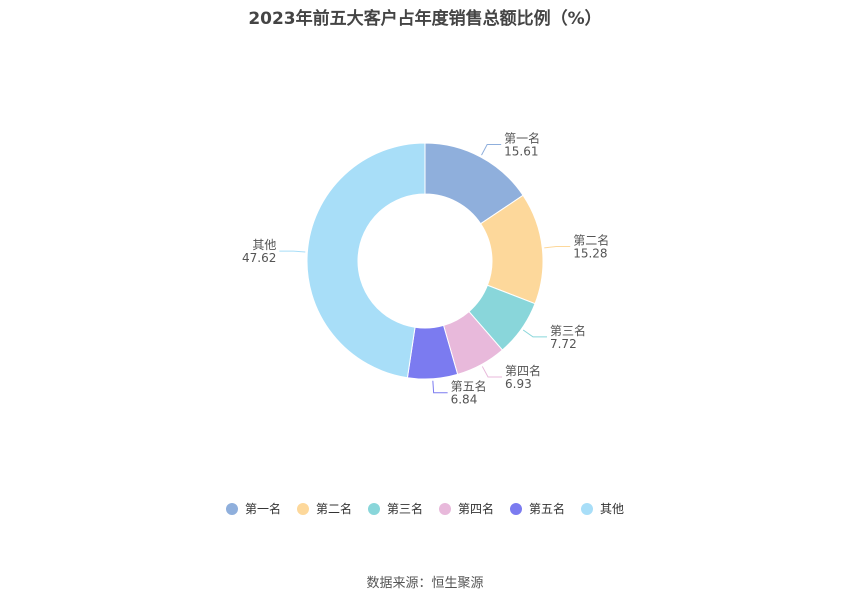 This screenshot has width=850, height=600. Describe the element at coordinates (259, 258) in the screenshot. I see `slice-label-value-6: 47.62` at that location.